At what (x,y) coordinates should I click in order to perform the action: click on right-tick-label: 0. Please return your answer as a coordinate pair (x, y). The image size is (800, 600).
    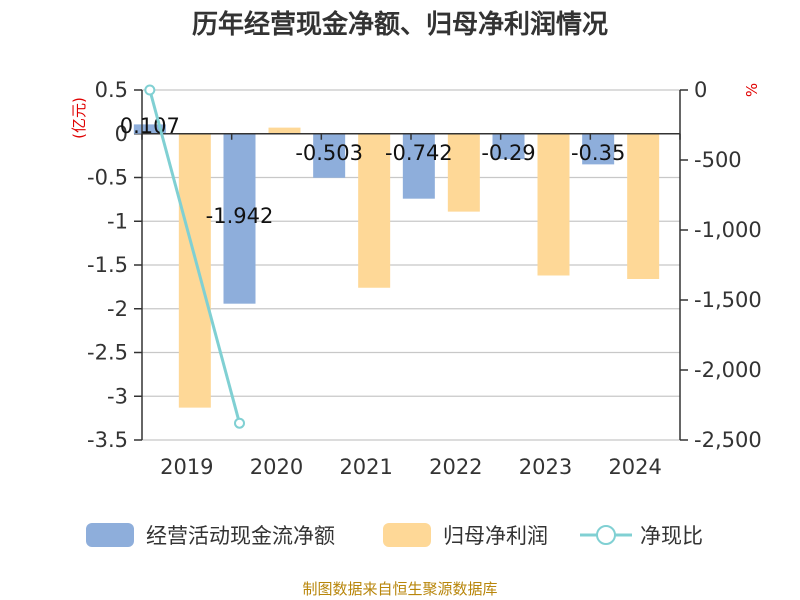
    Looking at the image, I should click on (700, 90).